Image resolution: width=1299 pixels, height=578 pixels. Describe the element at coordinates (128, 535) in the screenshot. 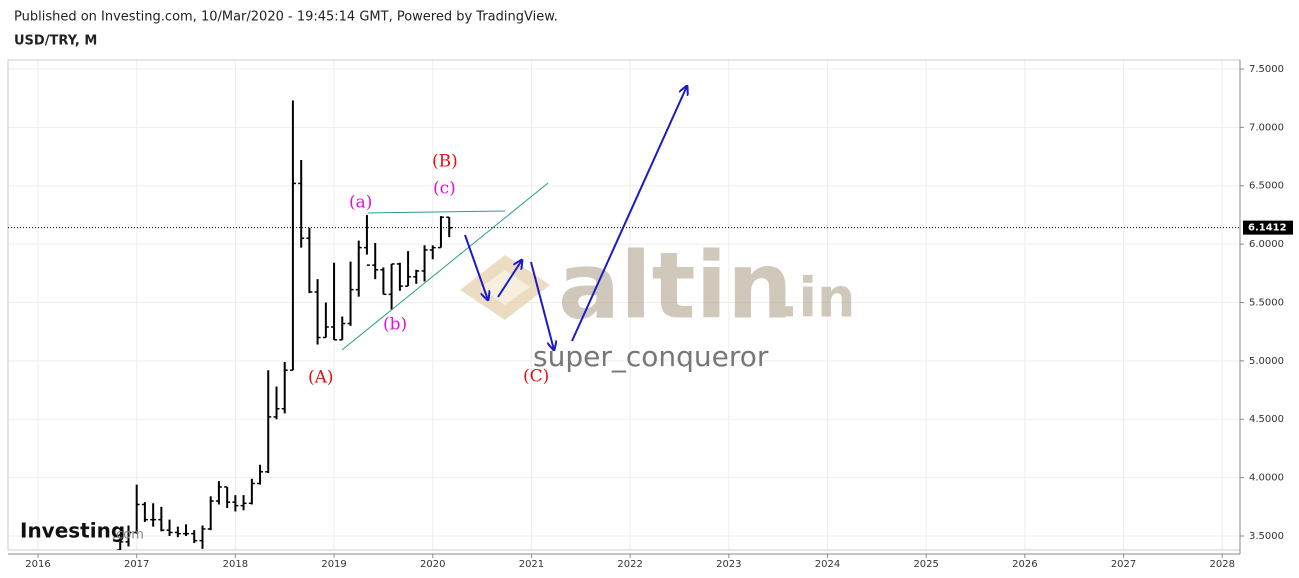

I see `logo-suffix: .com` at that location.